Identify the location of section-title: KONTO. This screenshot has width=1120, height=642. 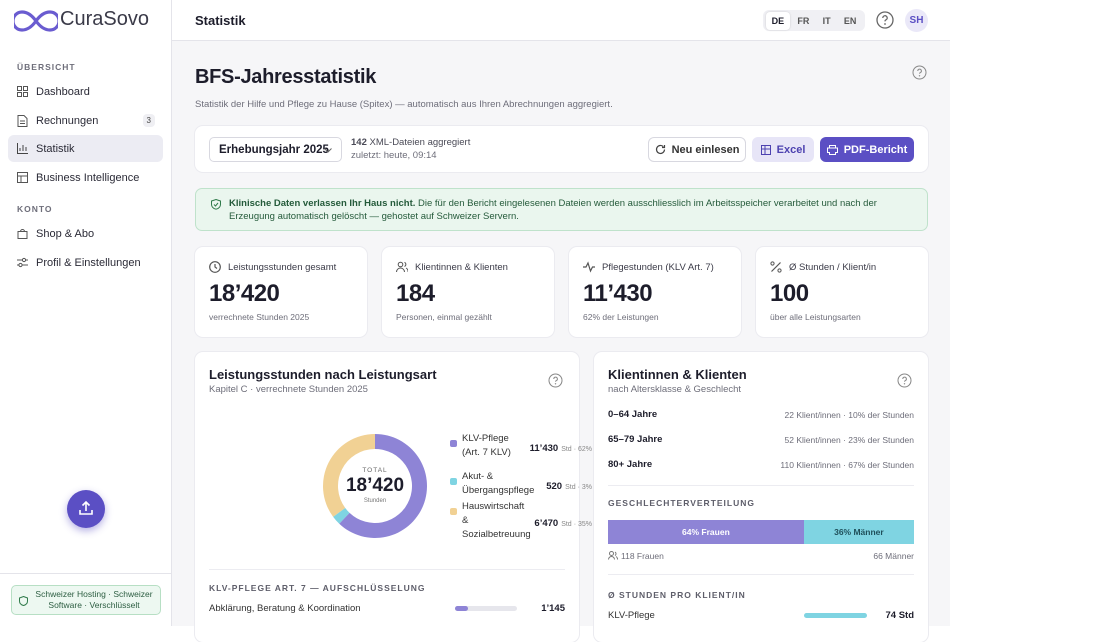
(35, 209).